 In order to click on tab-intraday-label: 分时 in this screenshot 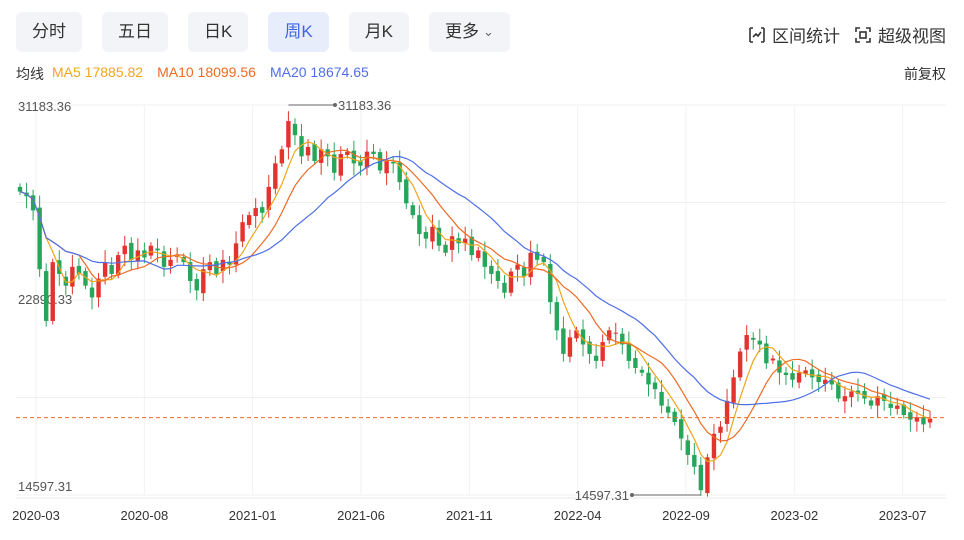, I will do `click(49, 31)`.